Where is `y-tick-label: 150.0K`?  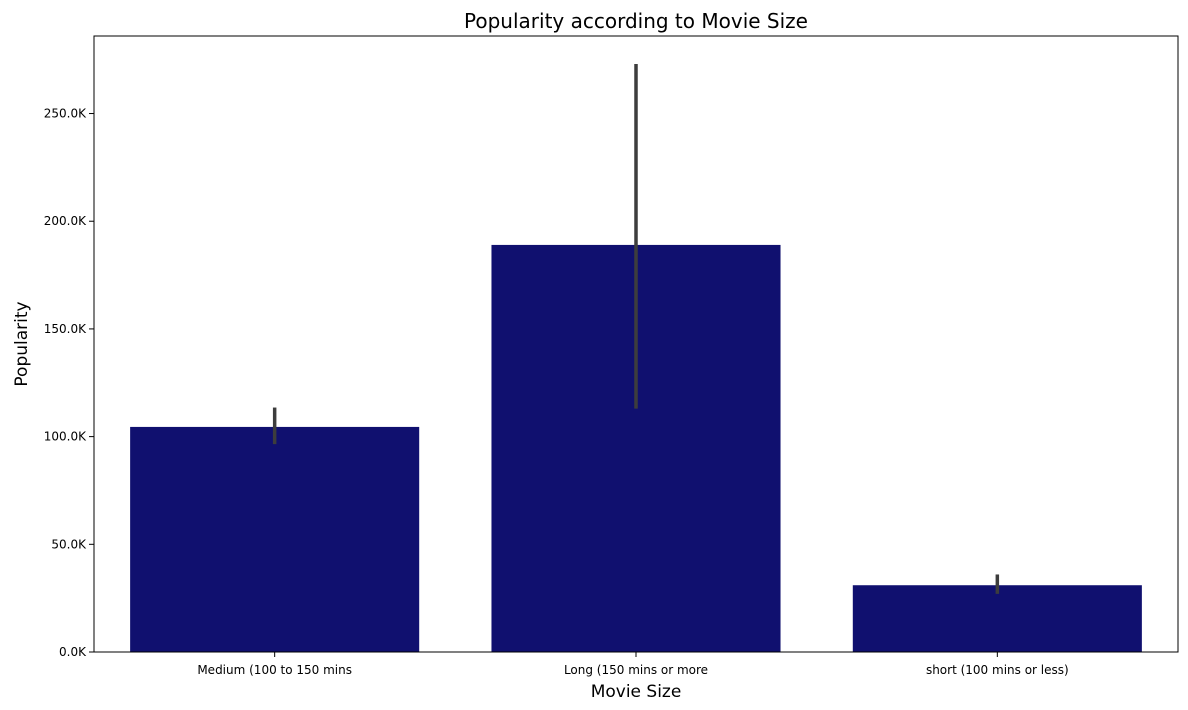 y-tick-label: 150.0K is located at coordinates (65, 329).